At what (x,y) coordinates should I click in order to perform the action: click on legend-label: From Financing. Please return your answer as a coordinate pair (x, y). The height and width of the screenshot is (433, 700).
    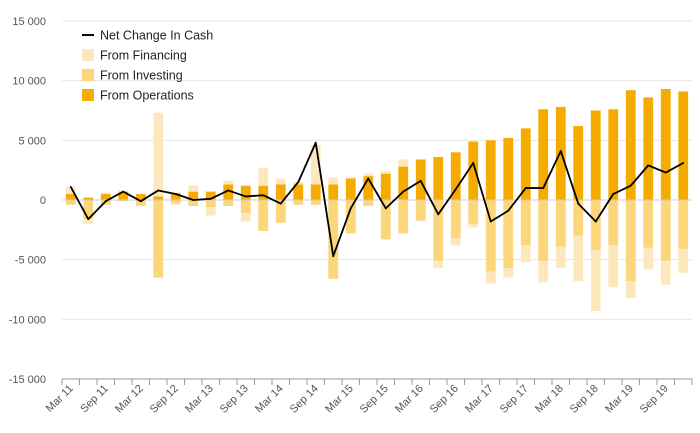
    Looking at the image, I should click on (143, 56).